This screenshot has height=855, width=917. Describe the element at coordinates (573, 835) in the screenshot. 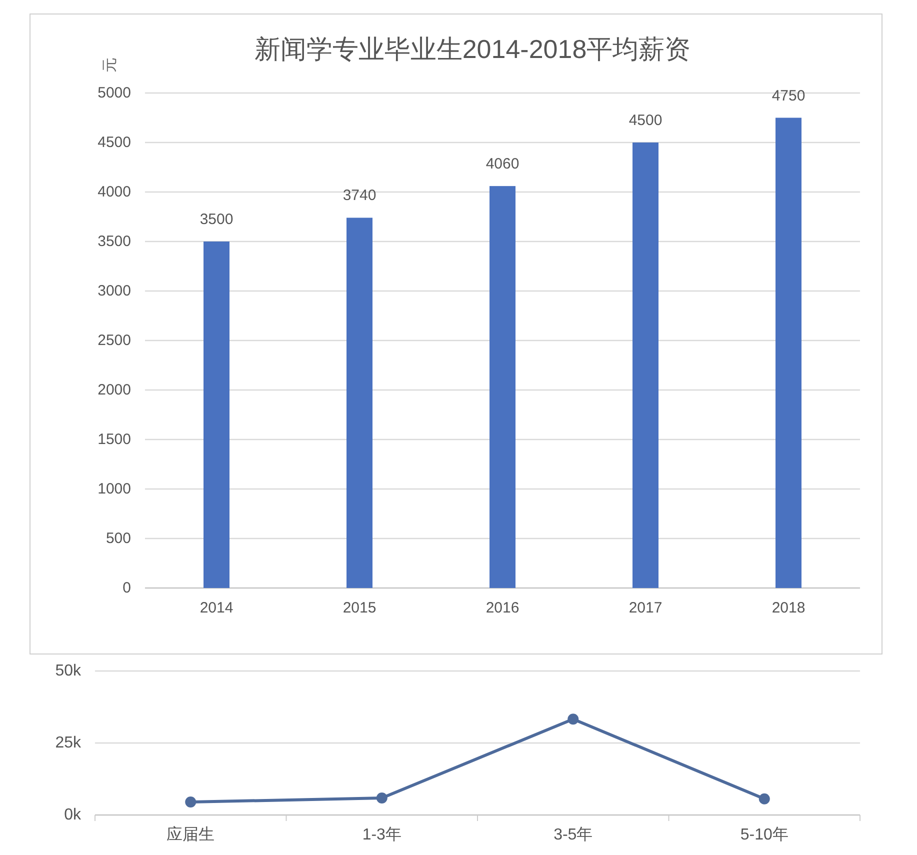

I see `x-tick-label: 3-5年` at that location.